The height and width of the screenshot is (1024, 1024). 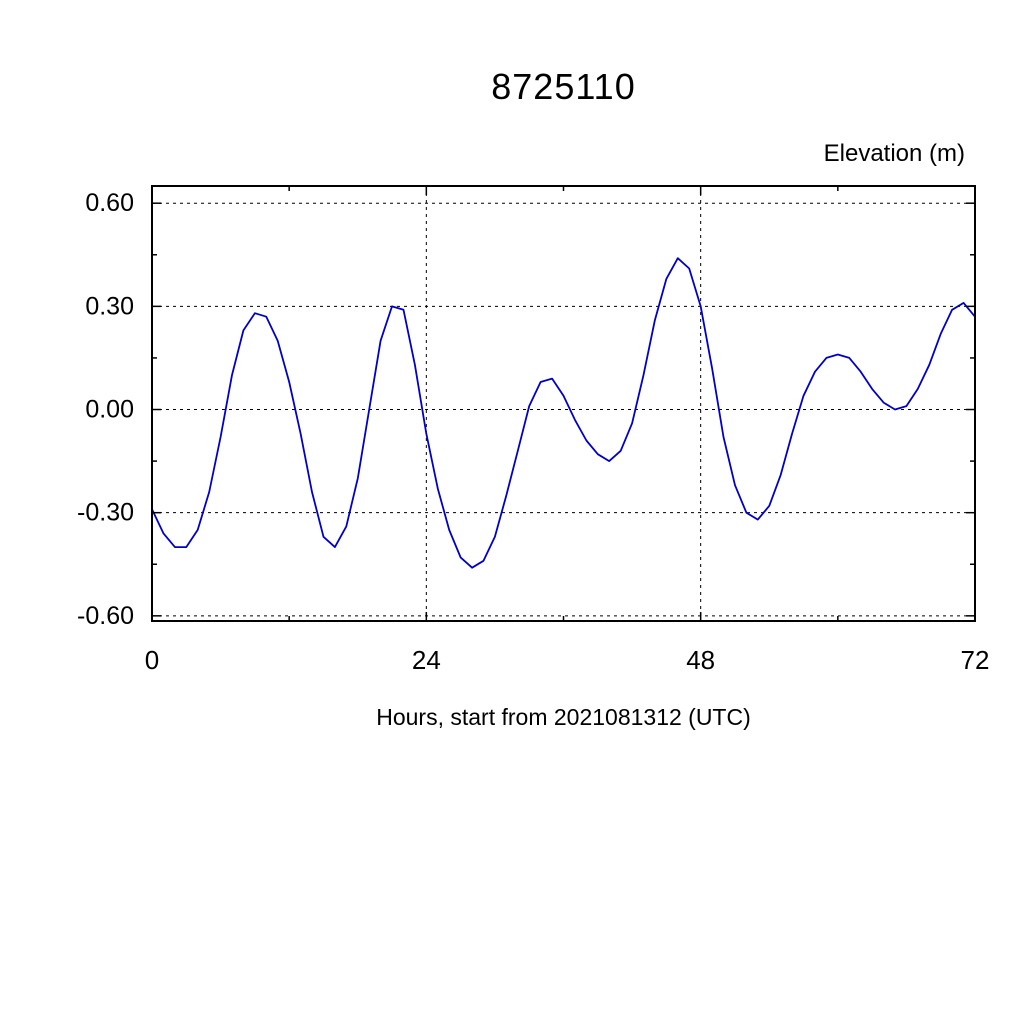 I want to click on x-tick-label: 72, so click(x=975, y=660).